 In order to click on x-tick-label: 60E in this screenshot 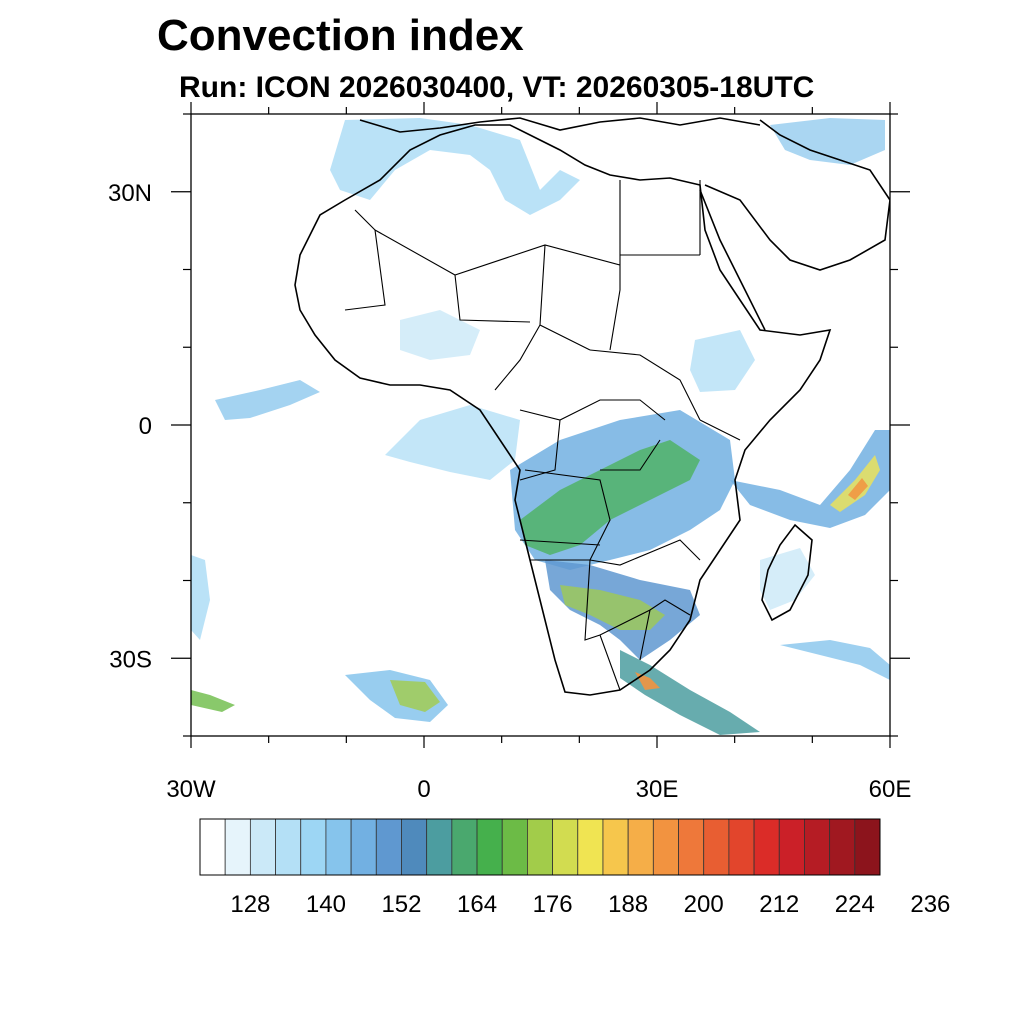, I will do `click(890, 789)`.